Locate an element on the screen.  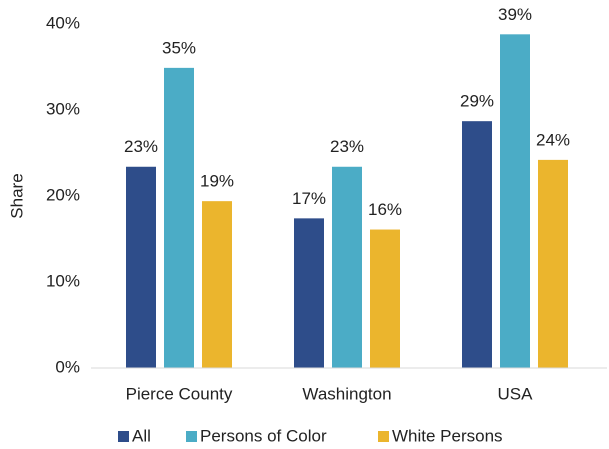
y-tick-label: 20% is located at coordinates (63, 194).